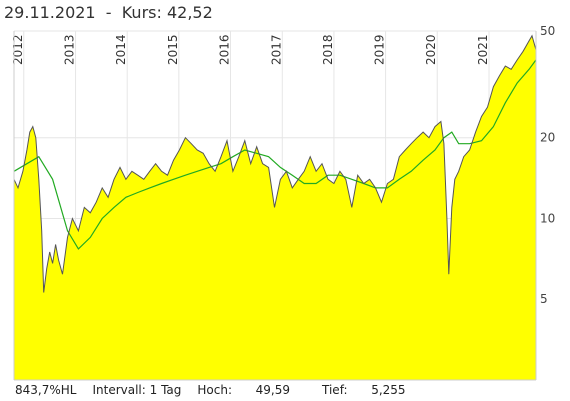 This screenshot has height=401, width=570. What do you see at coordinates (328, 49) in the screenshot?
I see `x-tick-label: 2018` at bounding box center [328, 49].